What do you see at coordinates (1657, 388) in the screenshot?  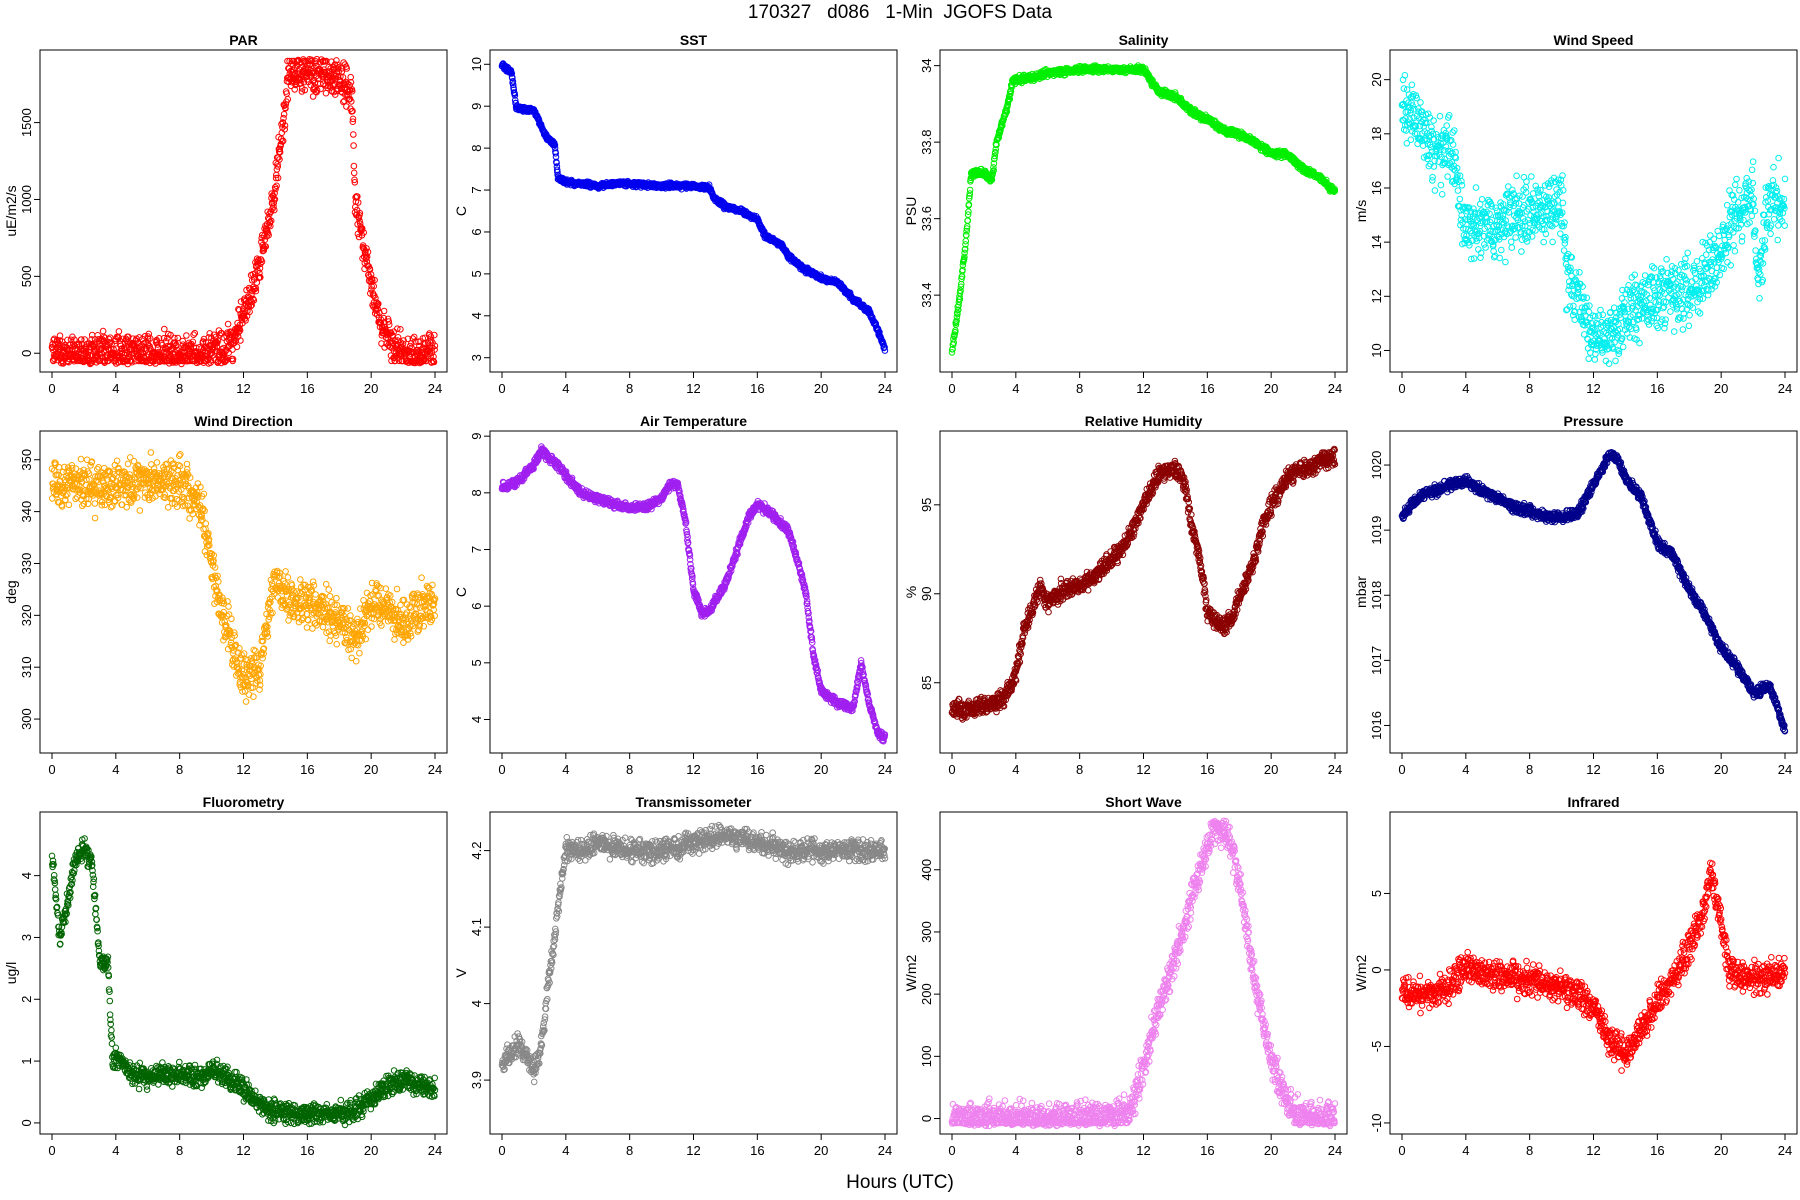 I see `x-tick-label: 16` at bounding box center [1657, 388].